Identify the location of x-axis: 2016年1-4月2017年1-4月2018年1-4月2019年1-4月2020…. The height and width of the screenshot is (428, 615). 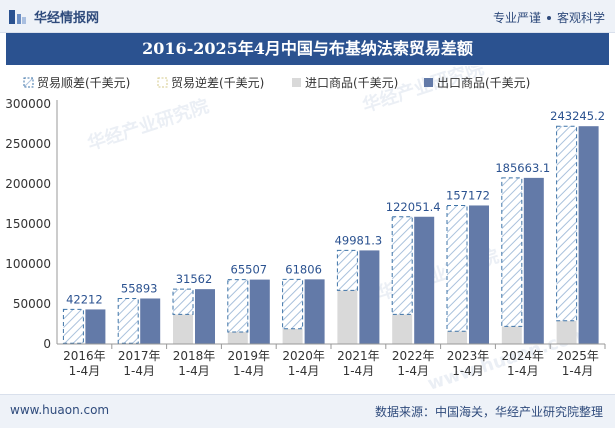
(331, 360).